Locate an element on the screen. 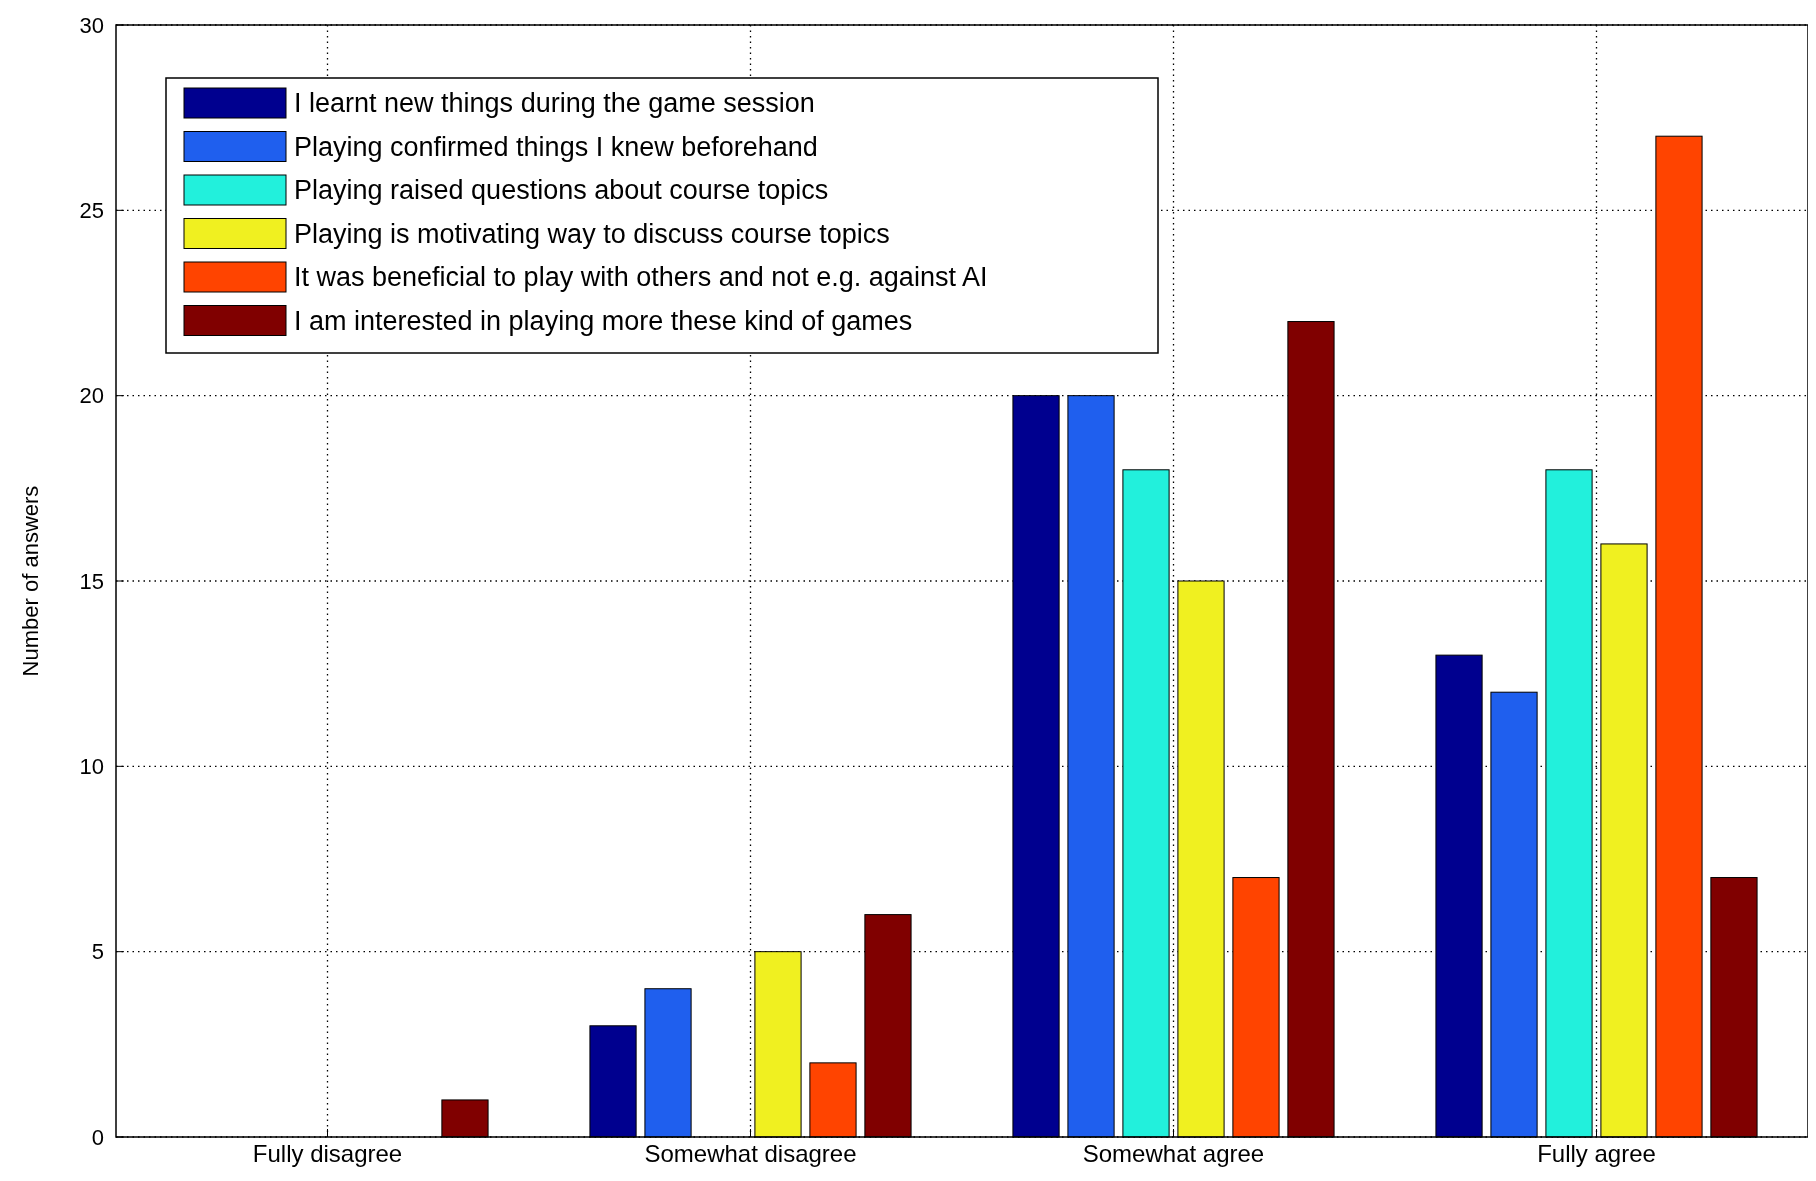  y-tick-label: 30 is located at coordinates (91, 25).